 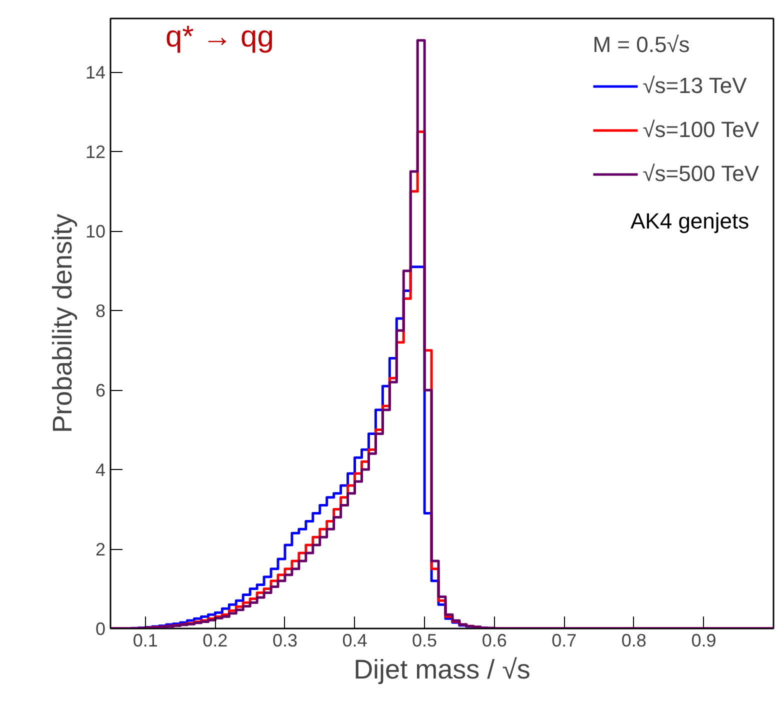 I want to click on y-tick-label: 14, so click(x=95, y=72).